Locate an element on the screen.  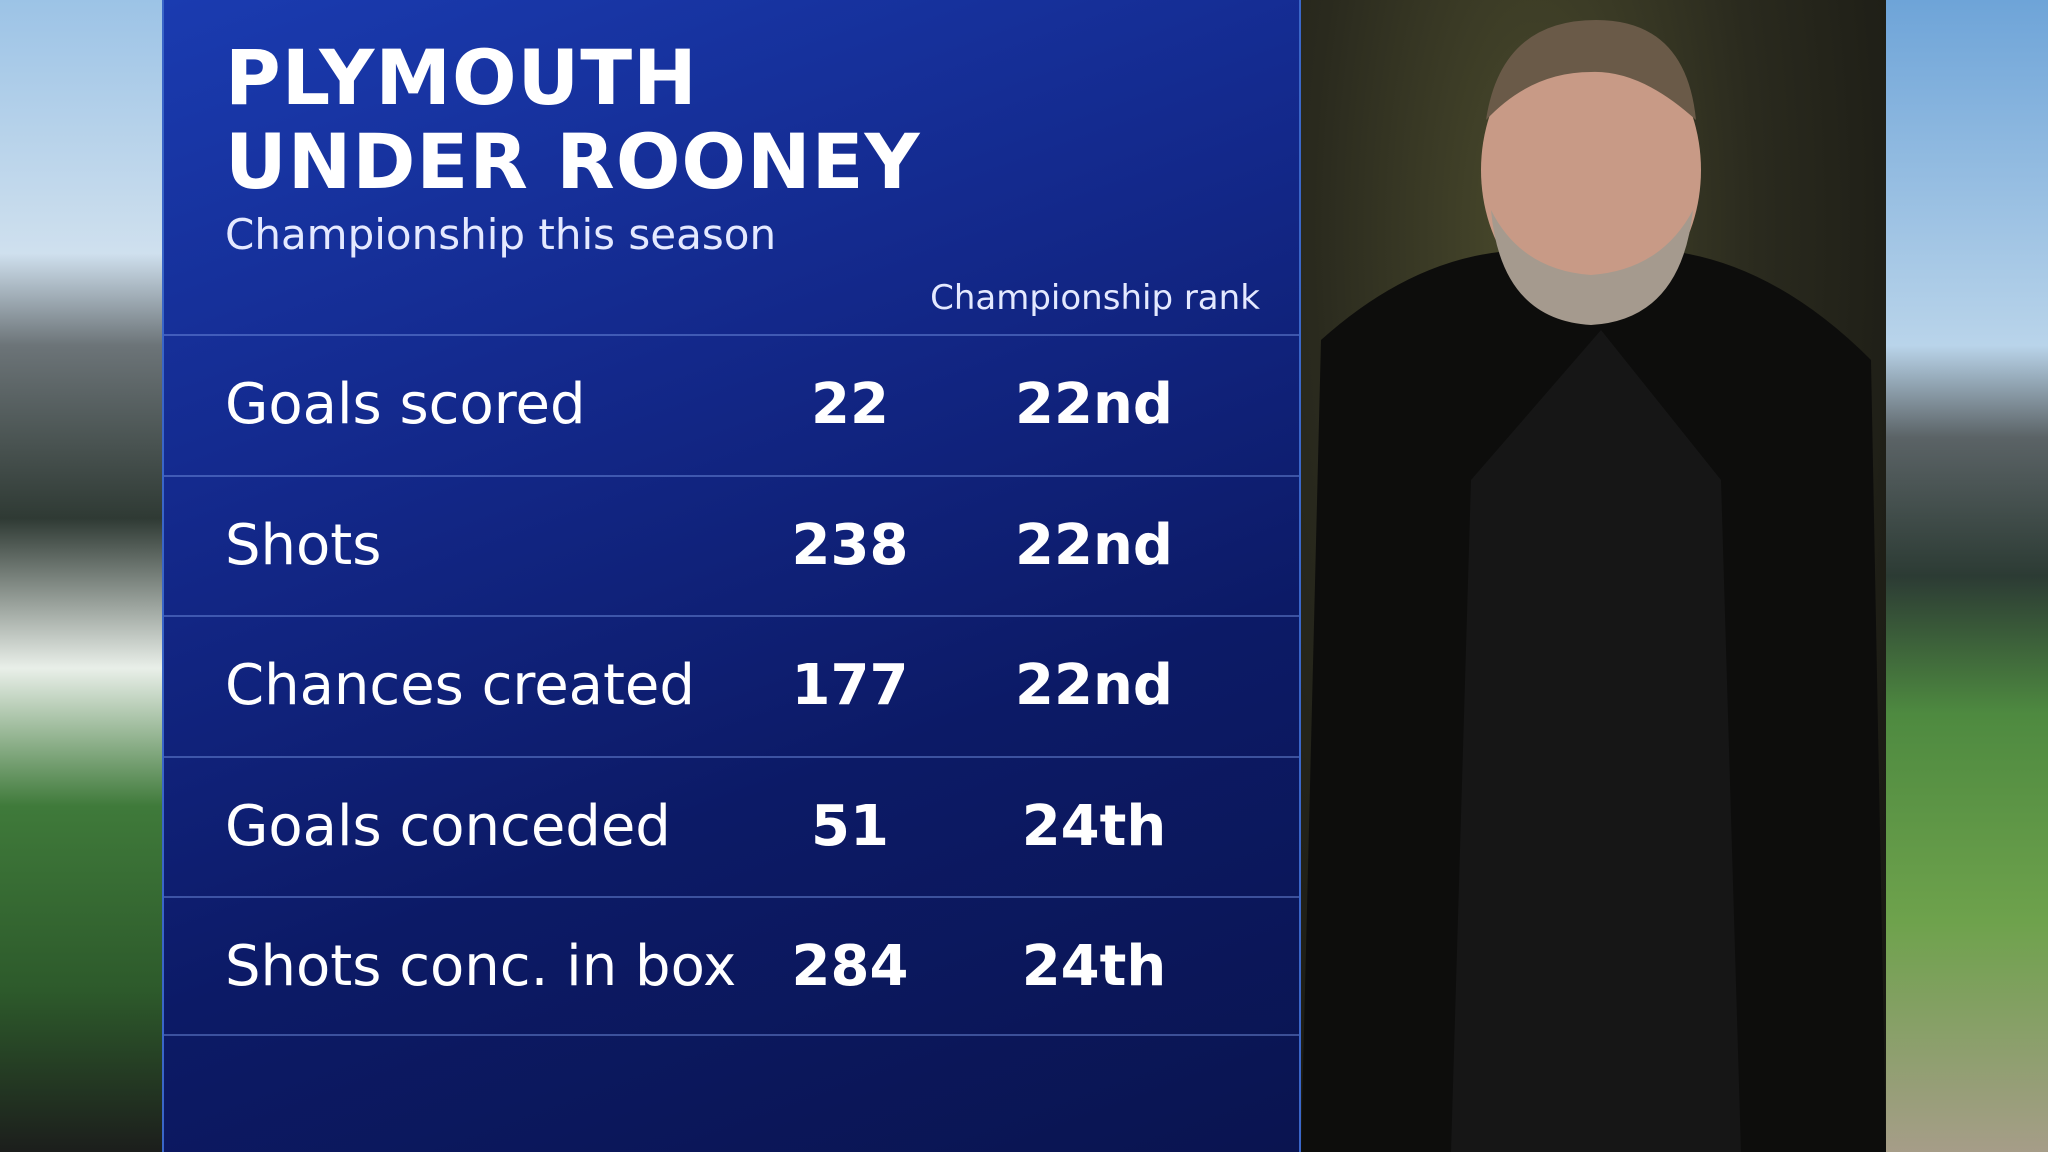
row-value: 284 is located at coordinates (850, 966).